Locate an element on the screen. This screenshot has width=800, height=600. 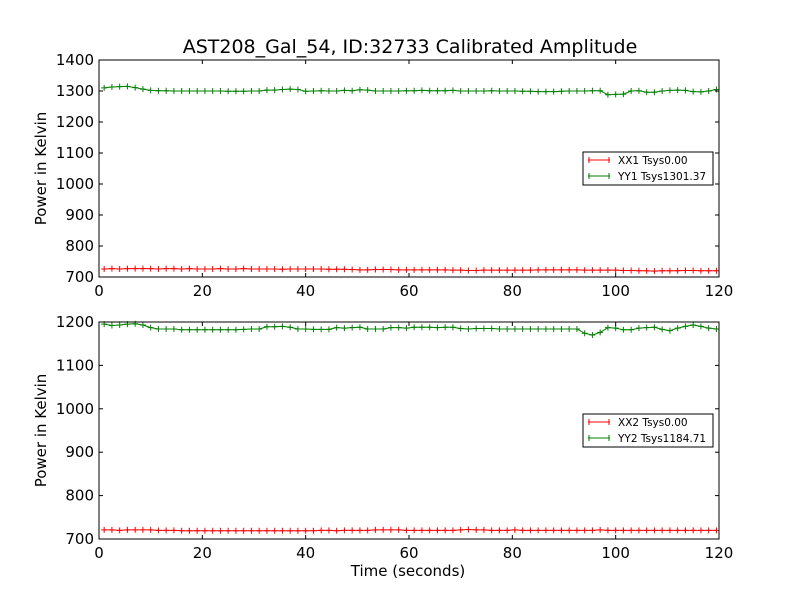
y-tick-label: 1300 is located at coordinates (75, 91).